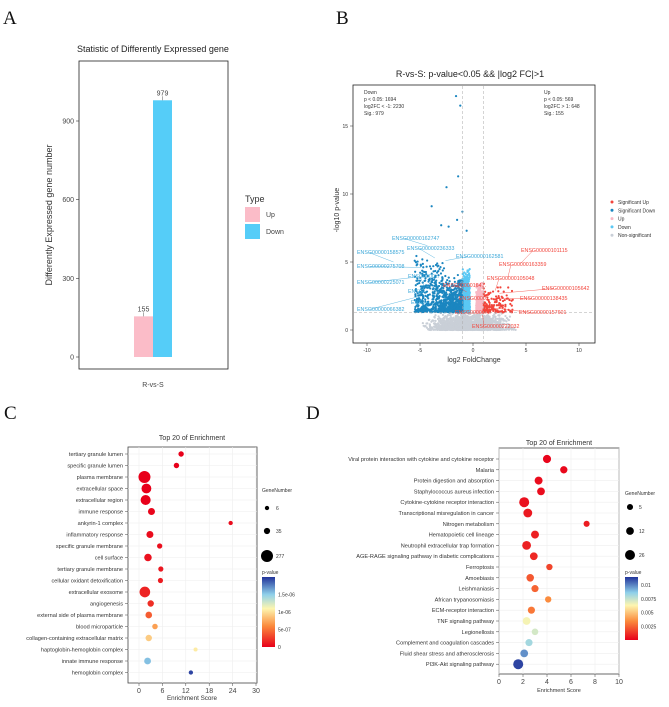 This screenshot has height=707, width=669. I want to click on legend-label: Significant Up, so click(633, 203).